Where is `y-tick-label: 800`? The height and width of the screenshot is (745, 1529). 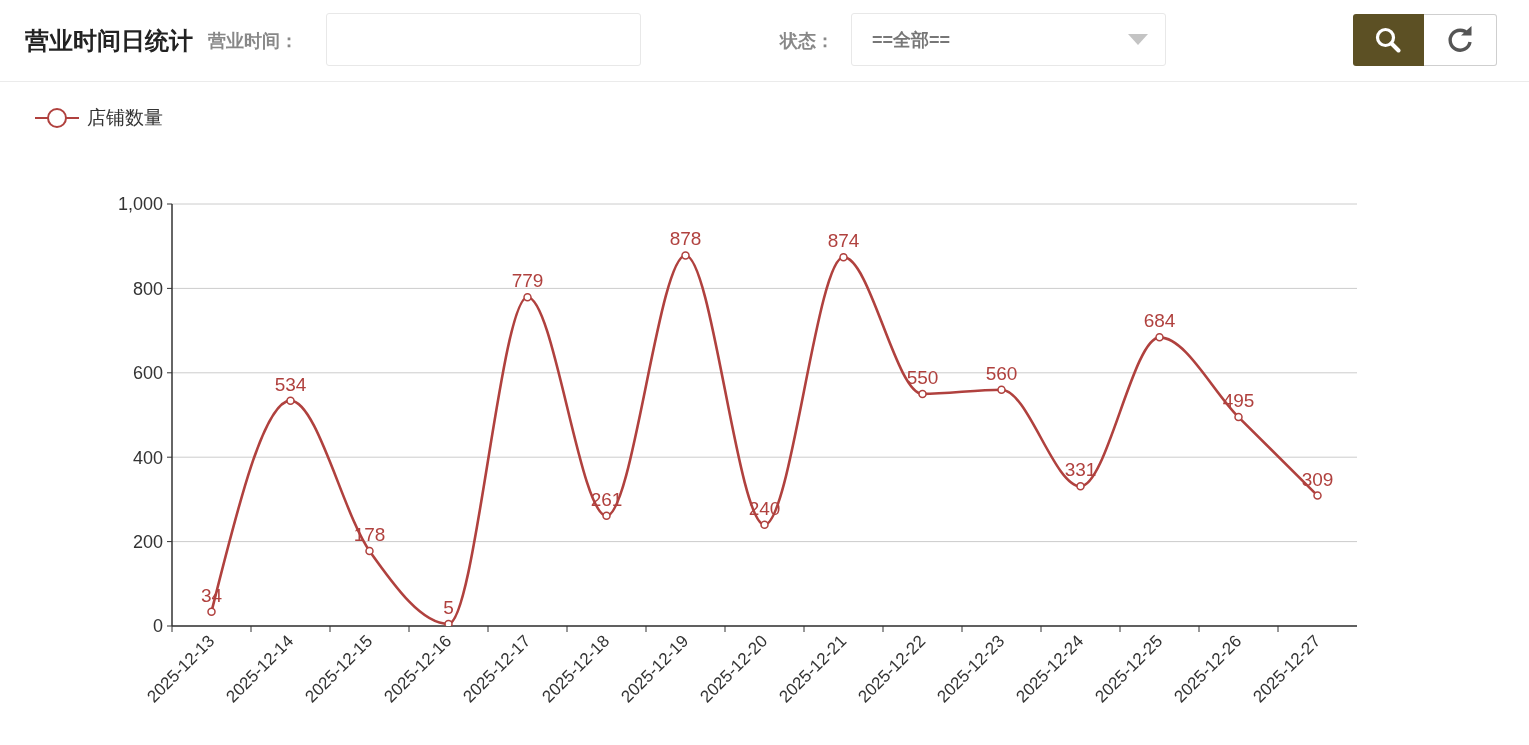
y-tick-label: 800 is located at coordinates (147, 288).